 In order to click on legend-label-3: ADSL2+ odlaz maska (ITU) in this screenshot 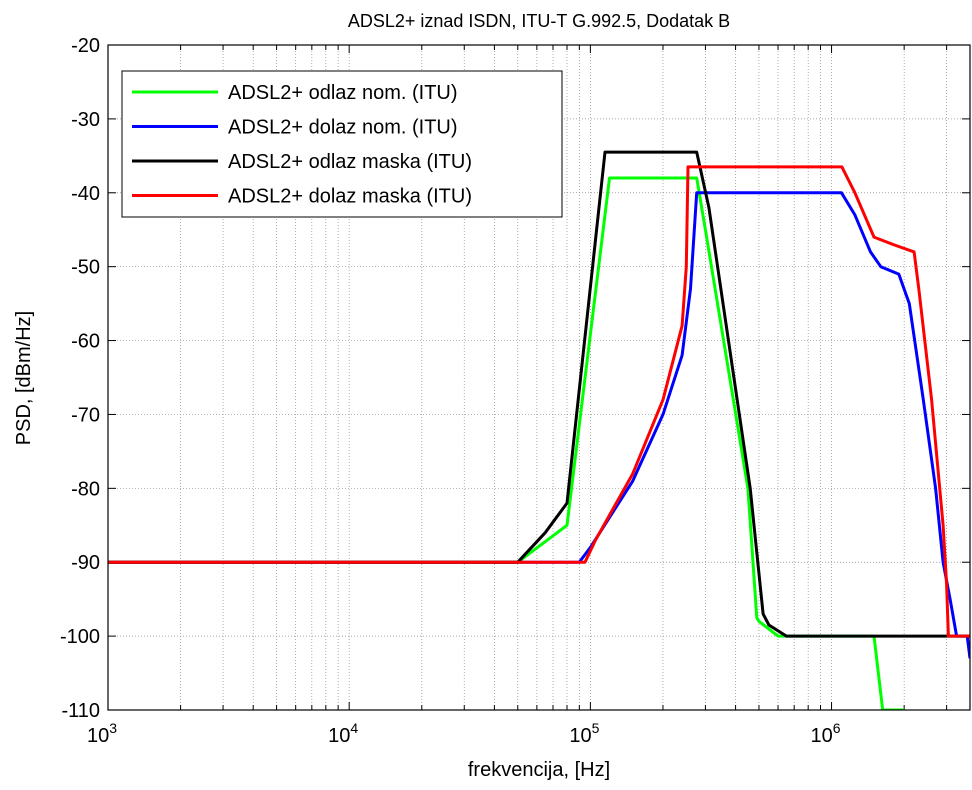, I will do `click(350, 162)`.